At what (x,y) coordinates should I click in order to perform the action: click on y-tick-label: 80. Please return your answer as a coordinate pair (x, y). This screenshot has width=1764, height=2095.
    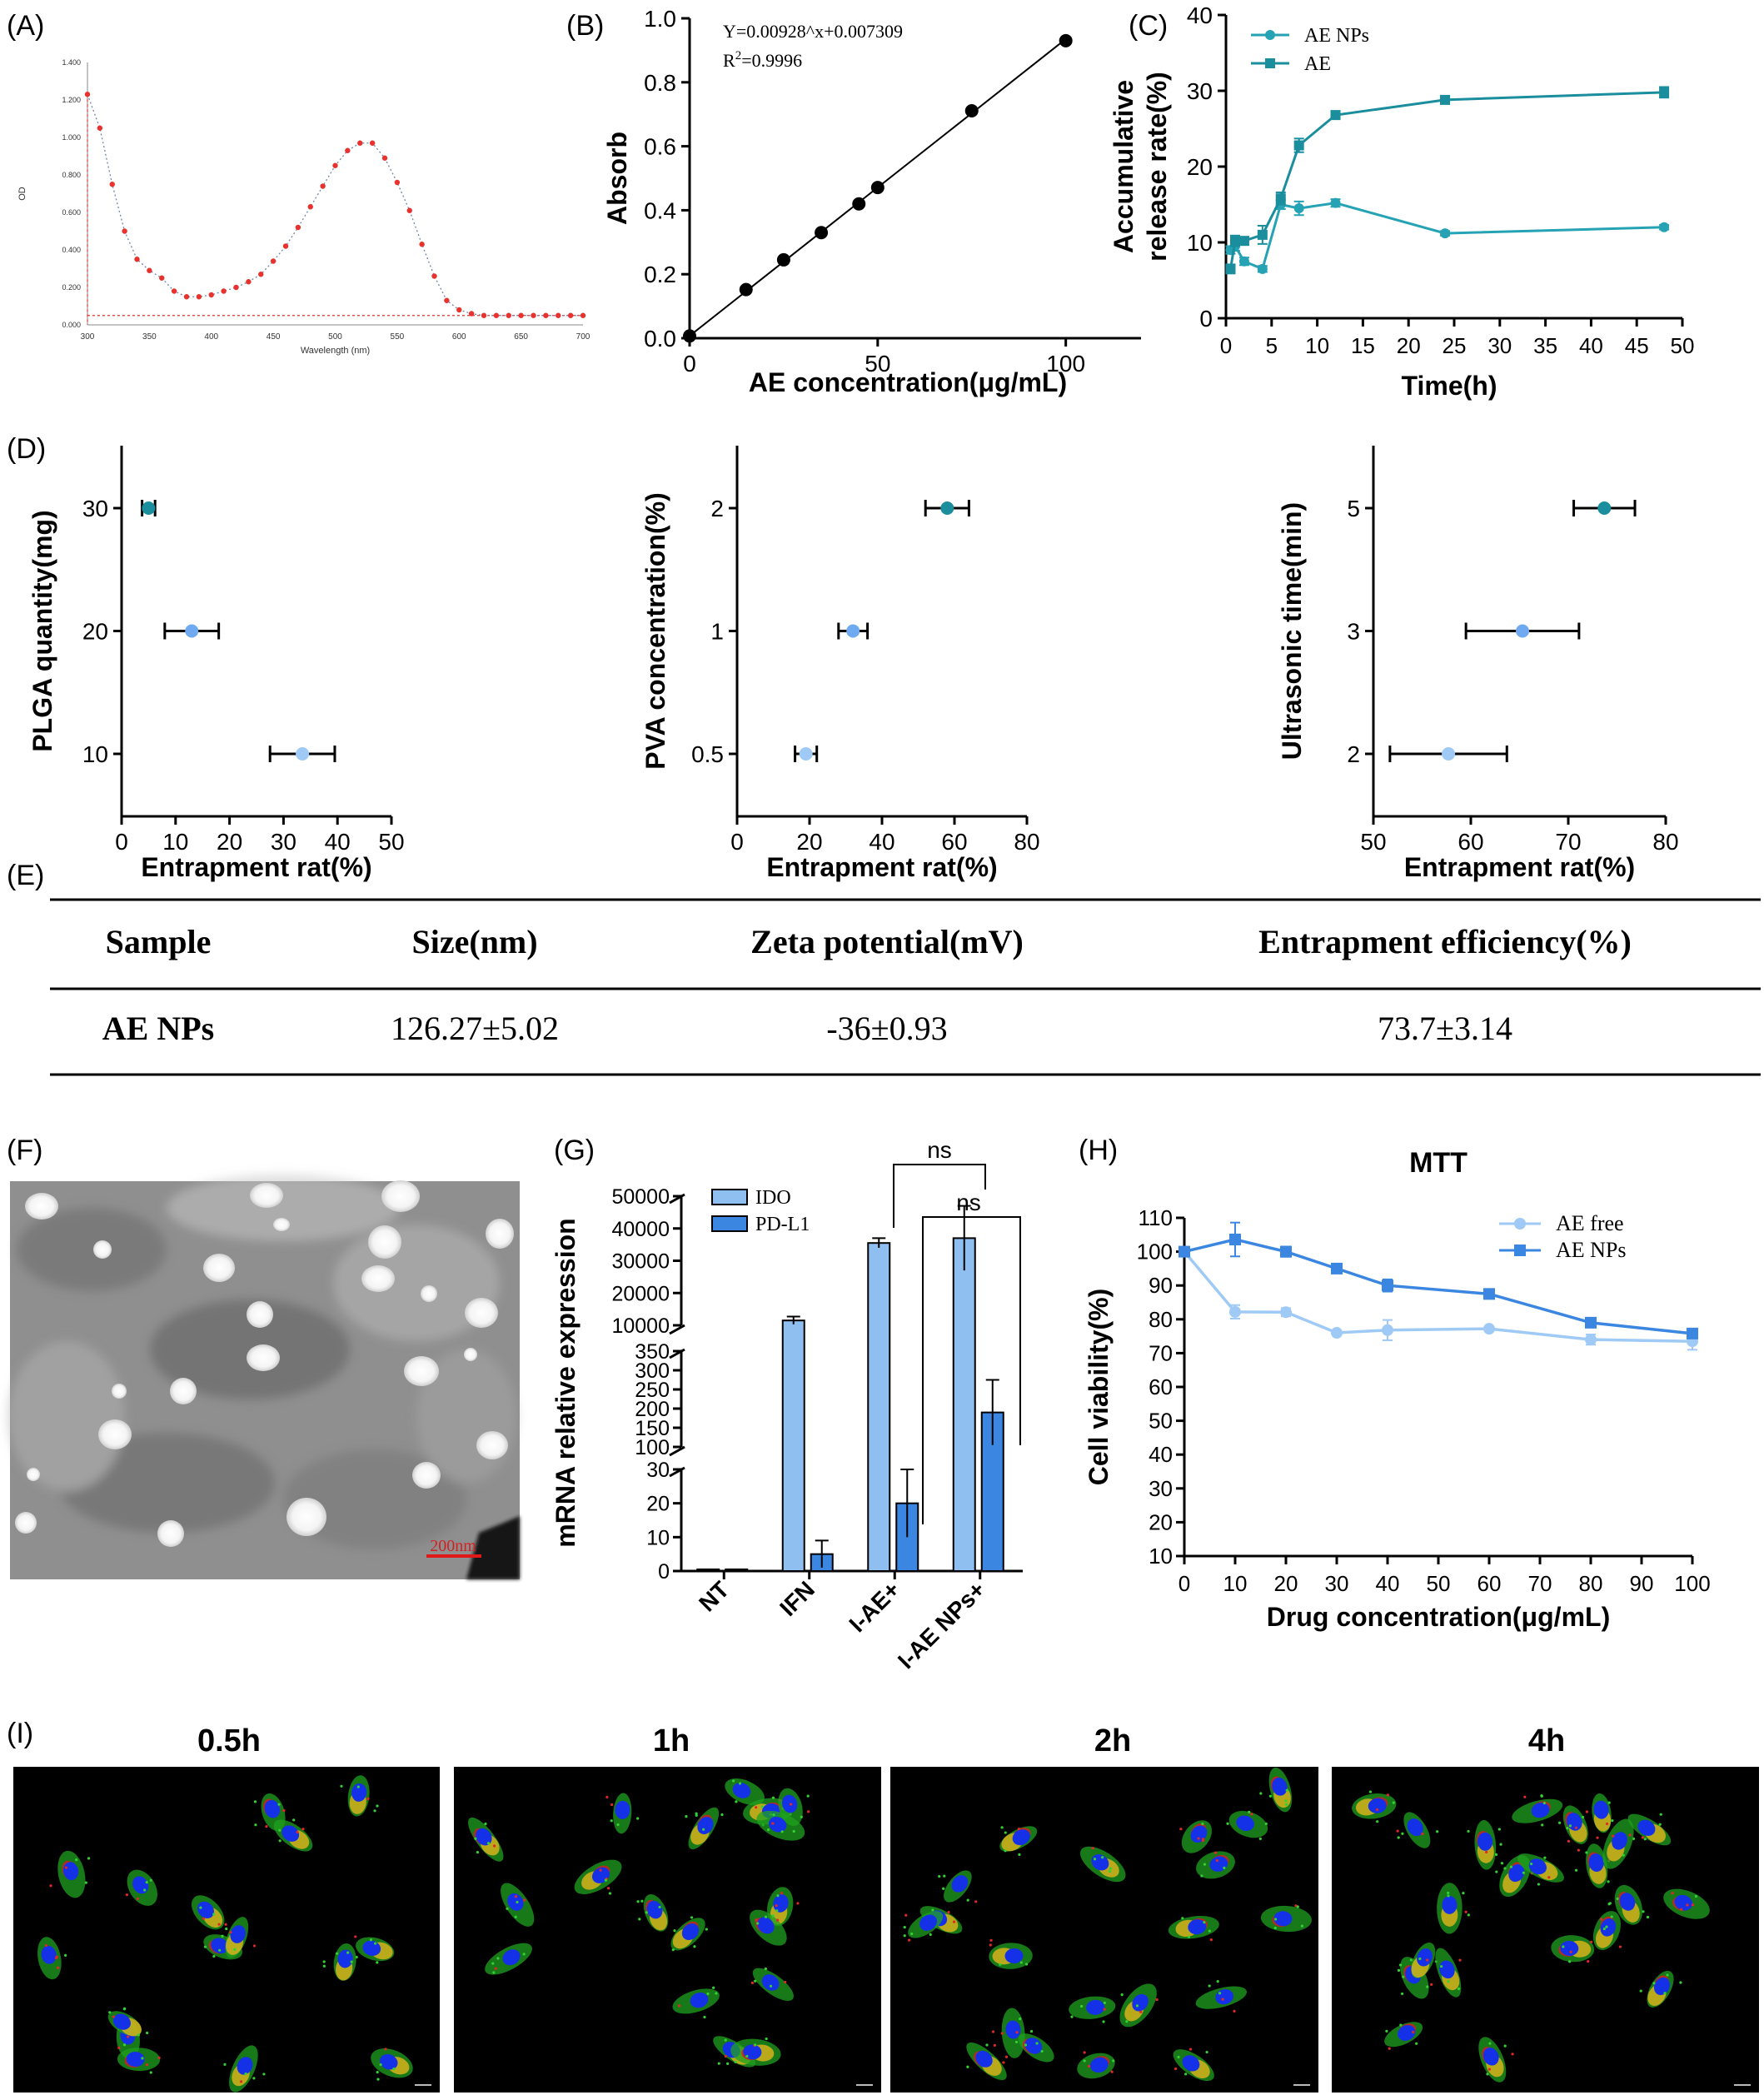
    Looking at the image, I should click on (1161, 1319).